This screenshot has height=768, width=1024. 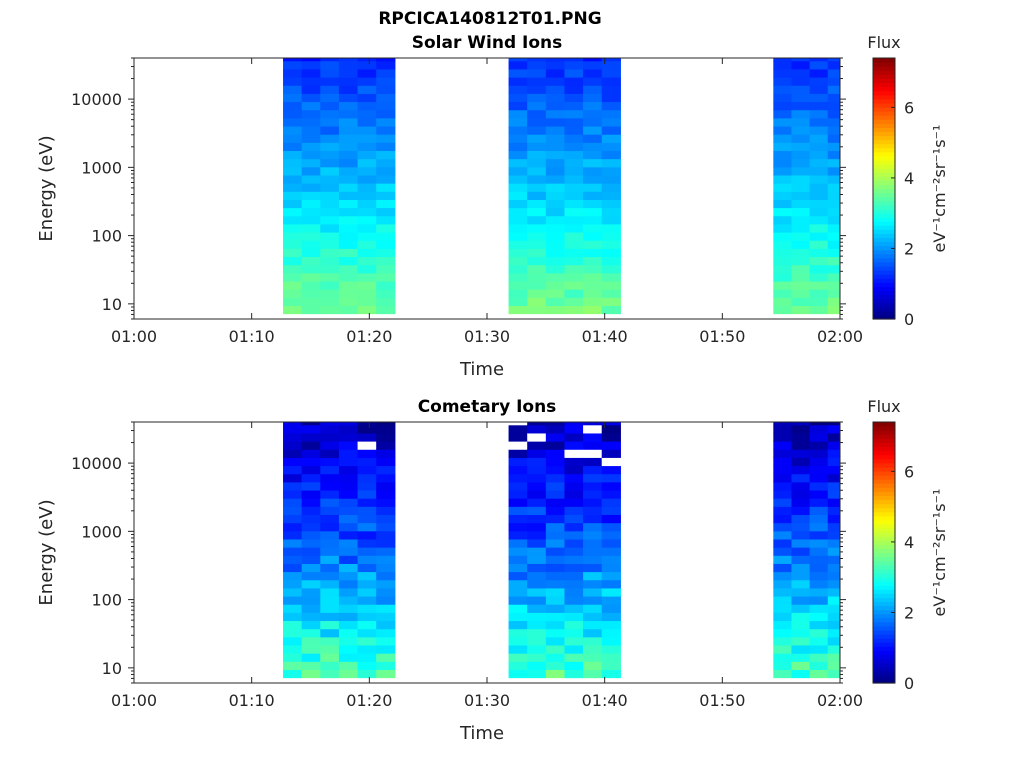 What do you see at coordinates (46, 188) in the screenshot?
I see `y-axis-label: Energy (eV)` at bounding box center [46, 188].